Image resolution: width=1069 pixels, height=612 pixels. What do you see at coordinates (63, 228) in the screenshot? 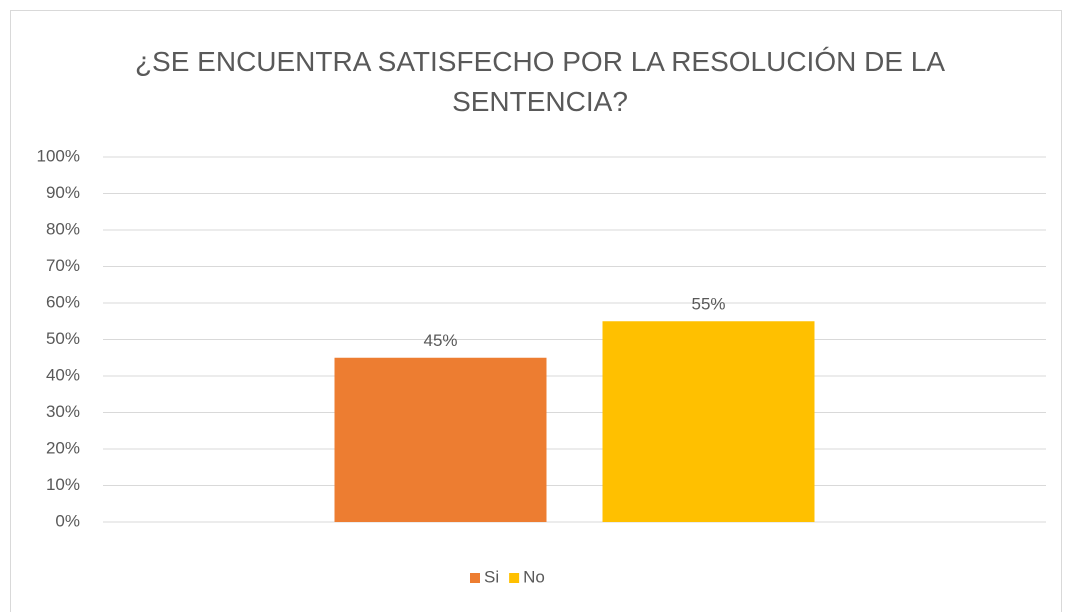
I see `y-tick-label: 80%` at bounding box center [63, 228].